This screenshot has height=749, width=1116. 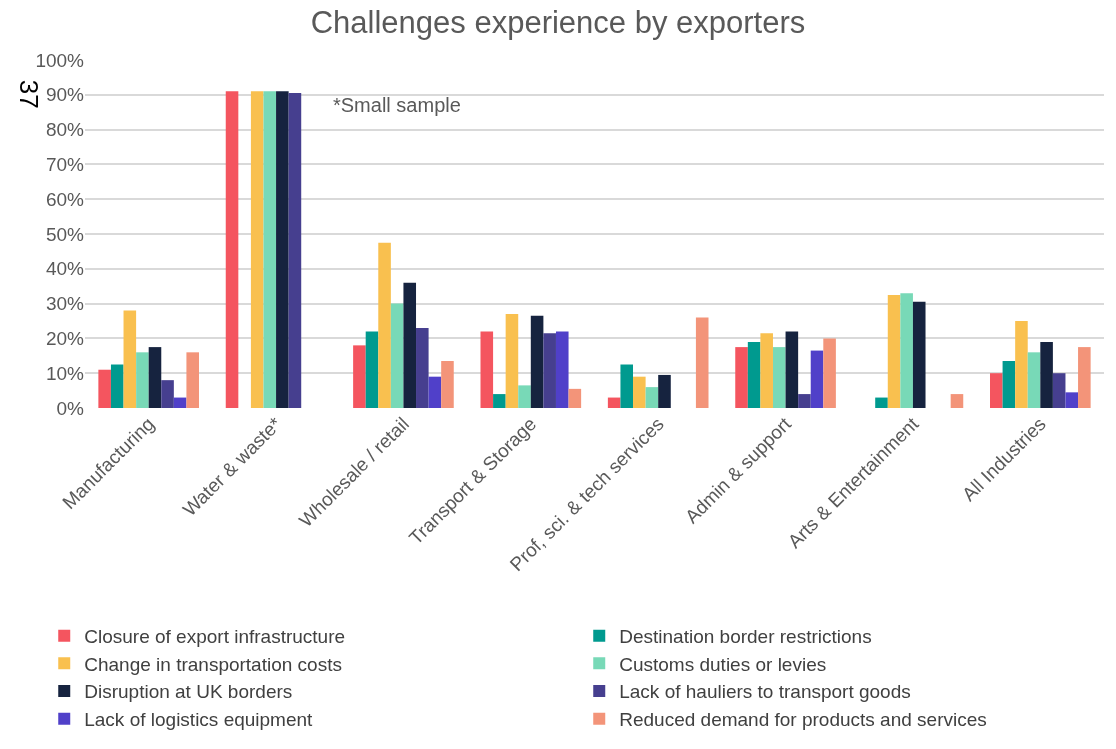 I want to click on text: 37, so click(x=28, y=94).